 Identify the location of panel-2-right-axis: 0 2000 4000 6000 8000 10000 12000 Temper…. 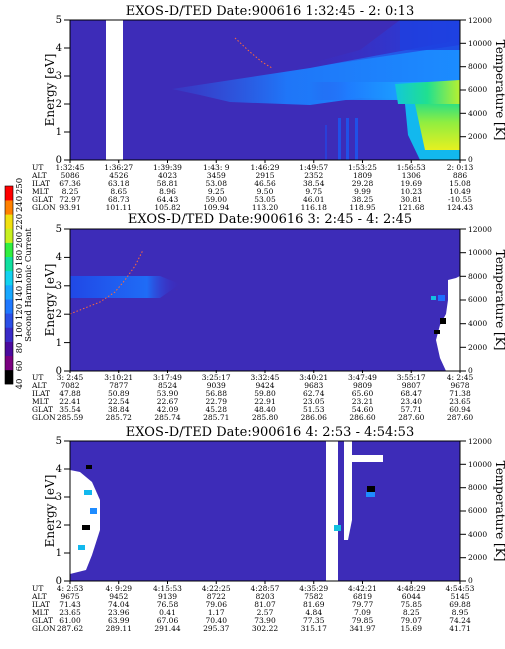
(482, 300).